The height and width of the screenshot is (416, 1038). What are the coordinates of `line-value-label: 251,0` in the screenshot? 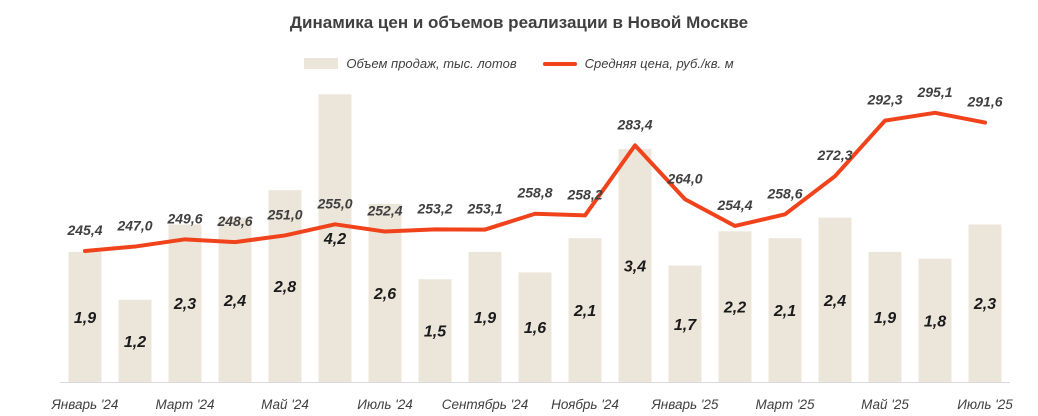 It's located at (284, 214).